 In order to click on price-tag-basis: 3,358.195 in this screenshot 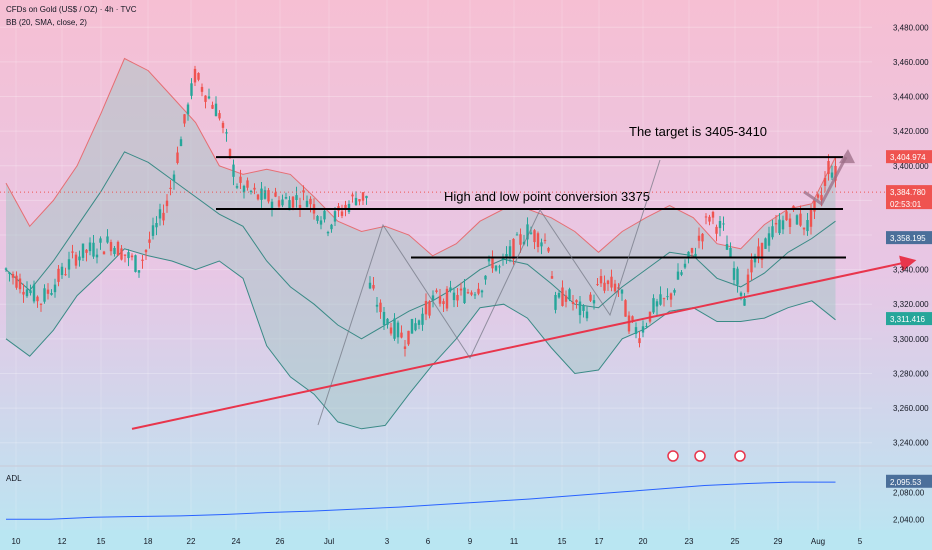, I will do `click(908, 238)`.